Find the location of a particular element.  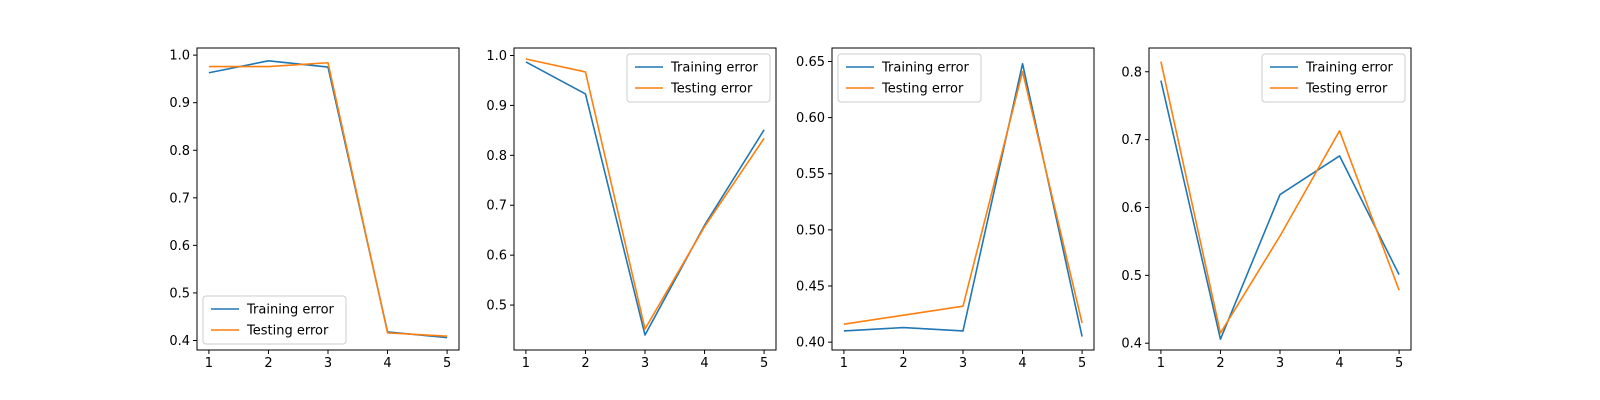

y-tick-label: 0.60 is located at coordinates (810, 118).